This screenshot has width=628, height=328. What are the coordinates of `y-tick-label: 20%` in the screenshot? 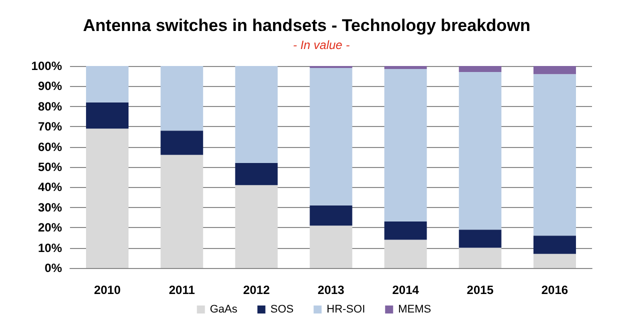 It's located at (50, 227).